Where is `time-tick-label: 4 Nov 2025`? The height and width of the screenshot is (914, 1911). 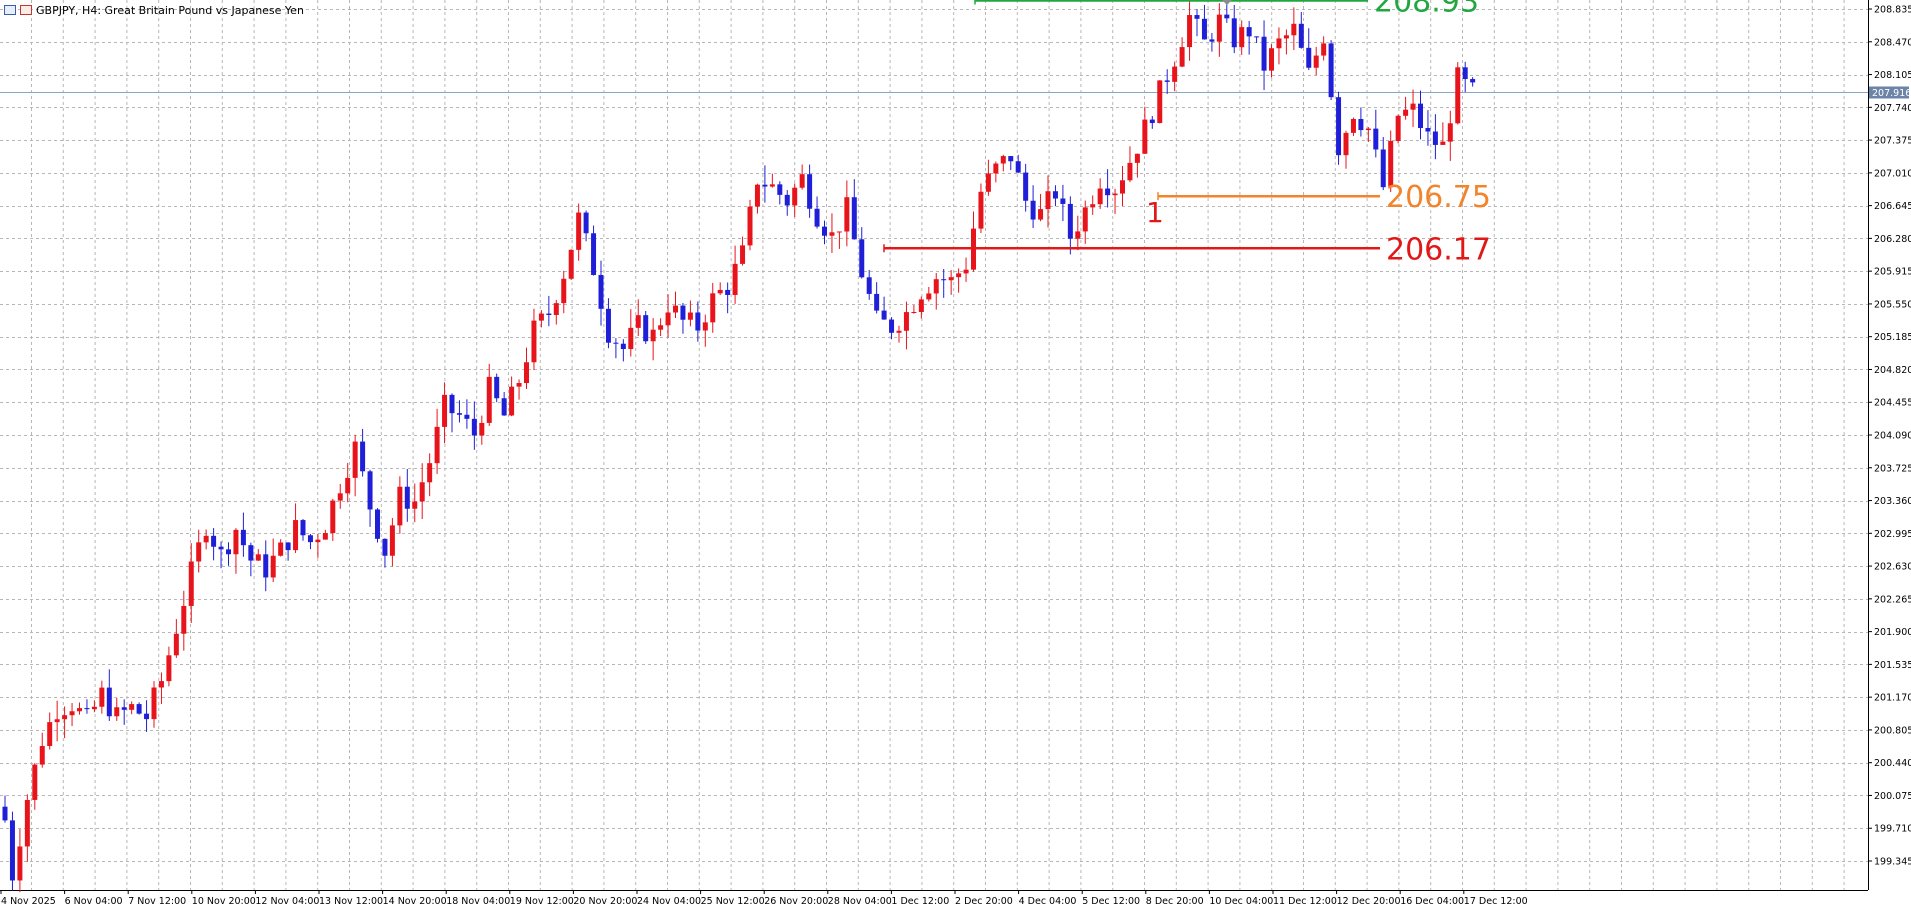
time-tick-label: 4 Nov 2025 is located at coordinates (28, 901).